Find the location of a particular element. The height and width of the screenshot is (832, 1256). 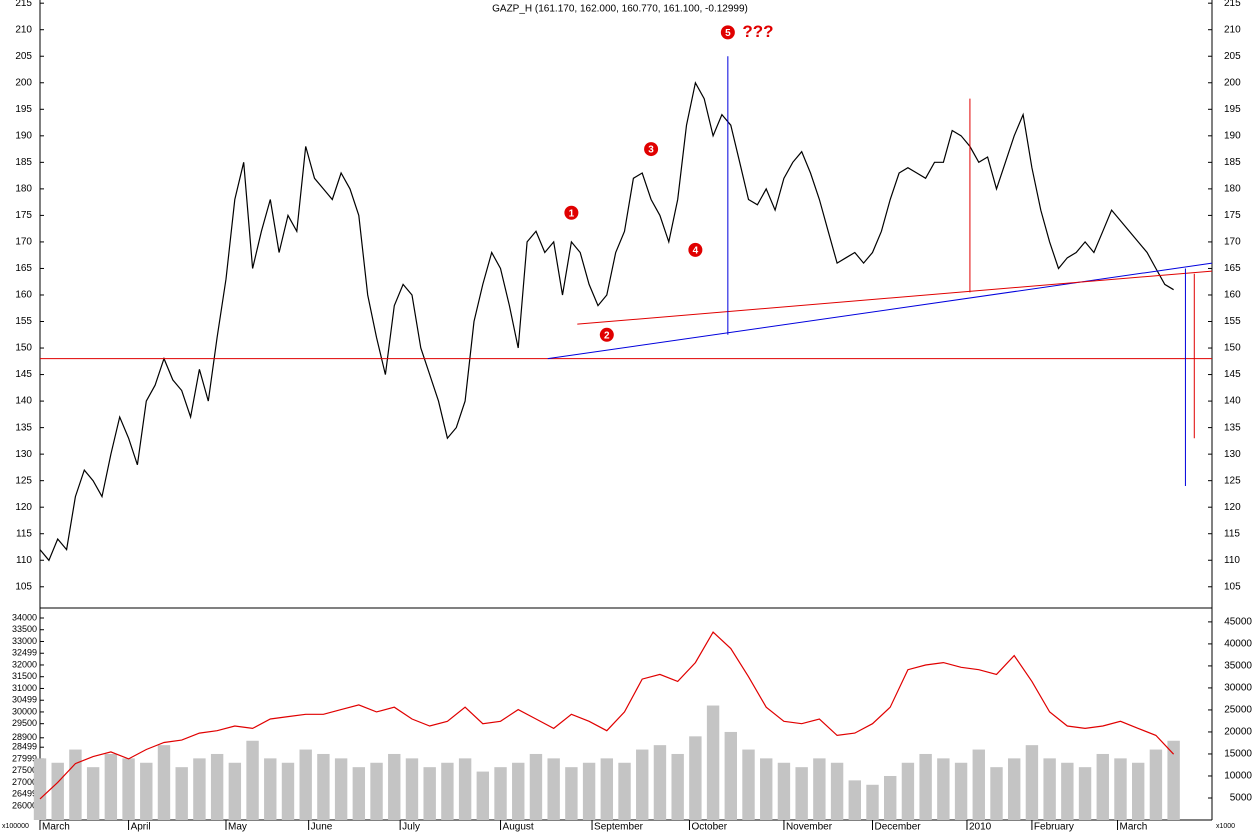

y-tick-label: 27500 is located at coordinates (24, 770).